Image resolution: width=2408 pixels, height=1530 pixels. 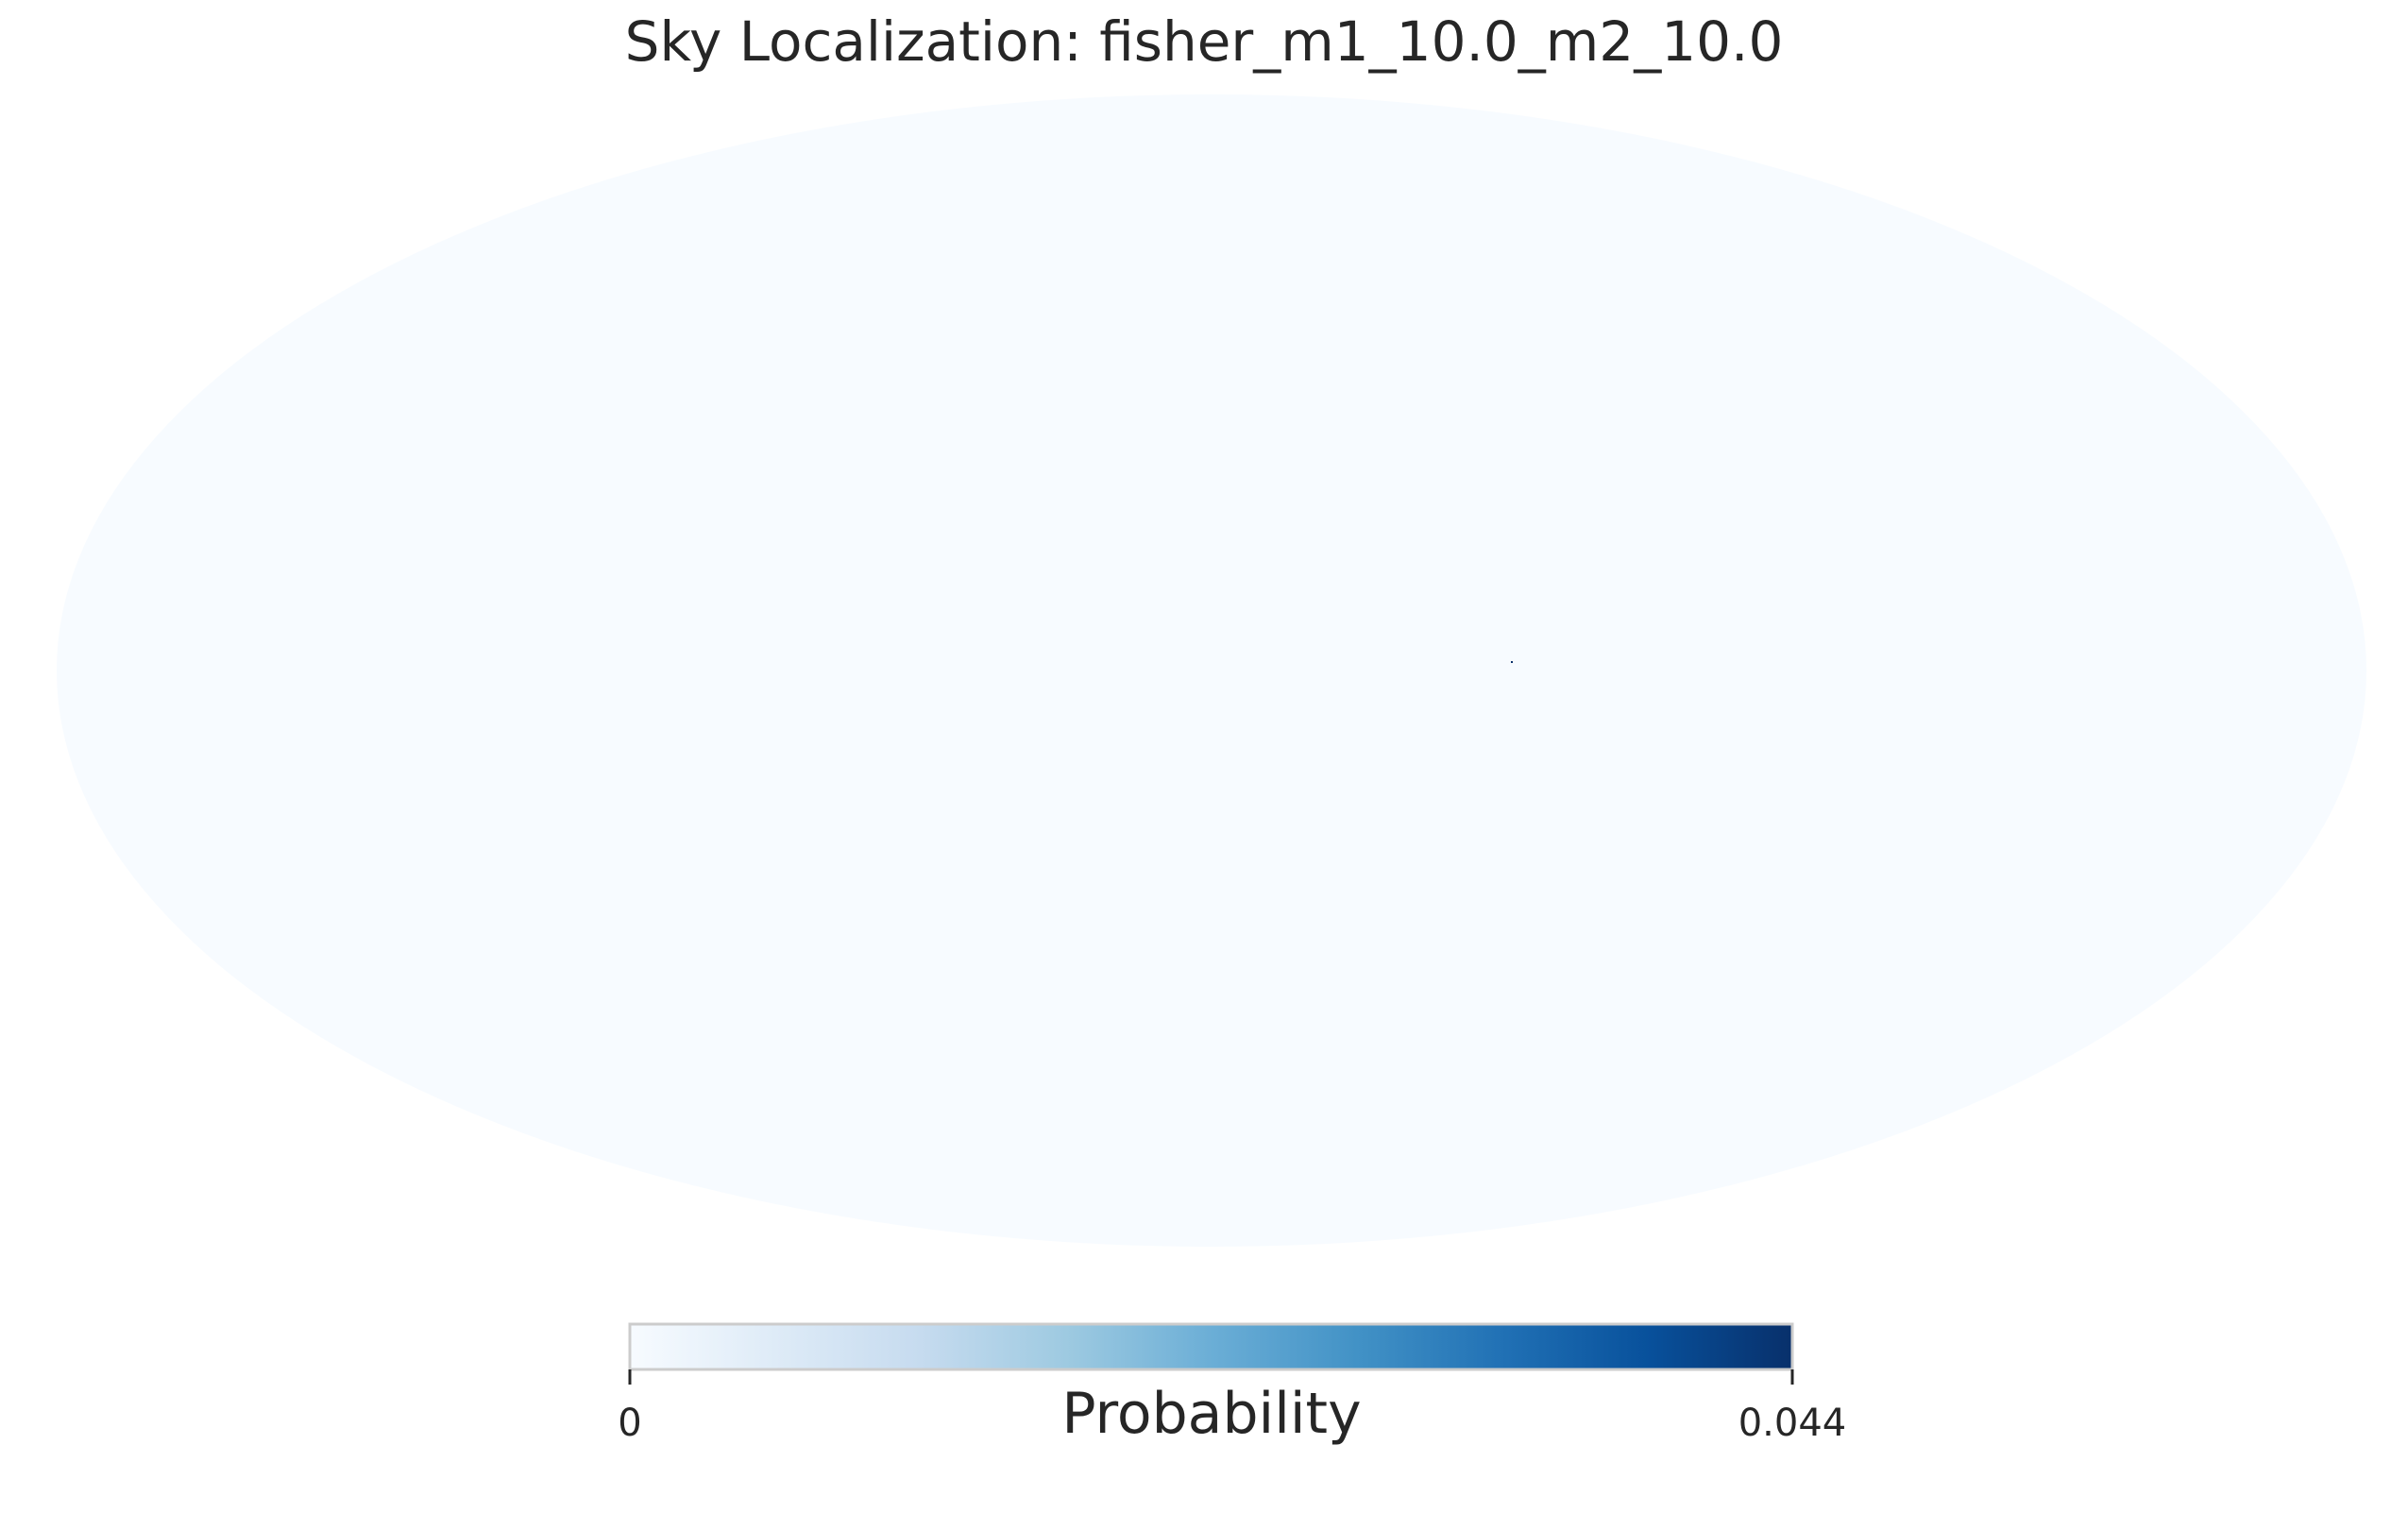 What do you see at coordinates (1211, 1346) in the screenshot?
I see `colorbar-gradient` at bounding box center [1211, 1346].